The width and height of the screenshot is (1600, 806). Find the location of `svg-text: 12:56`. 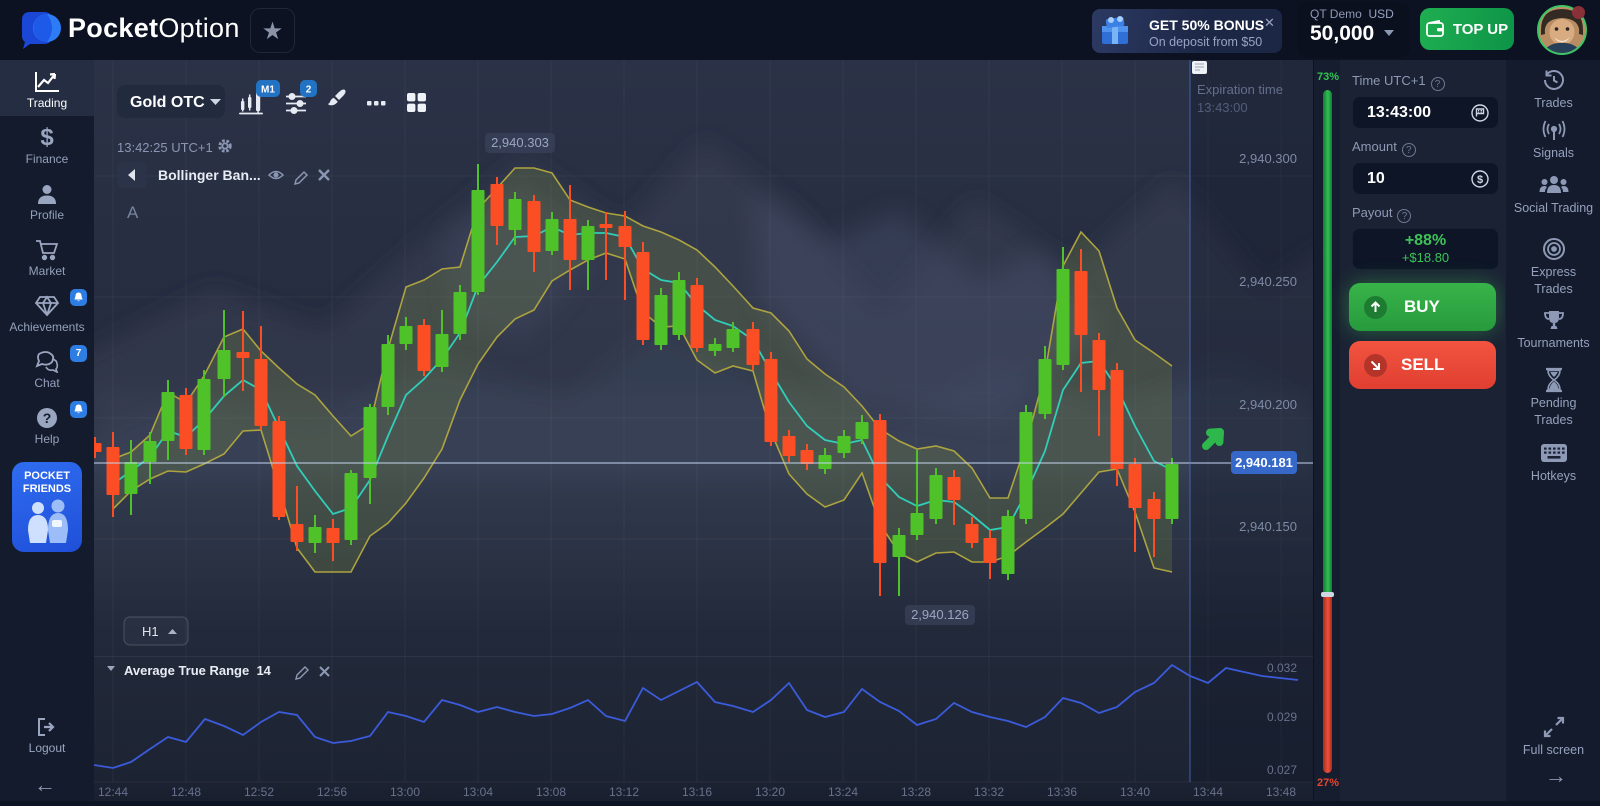

svg-text: 12:56 is located at coordinates (332, 792).